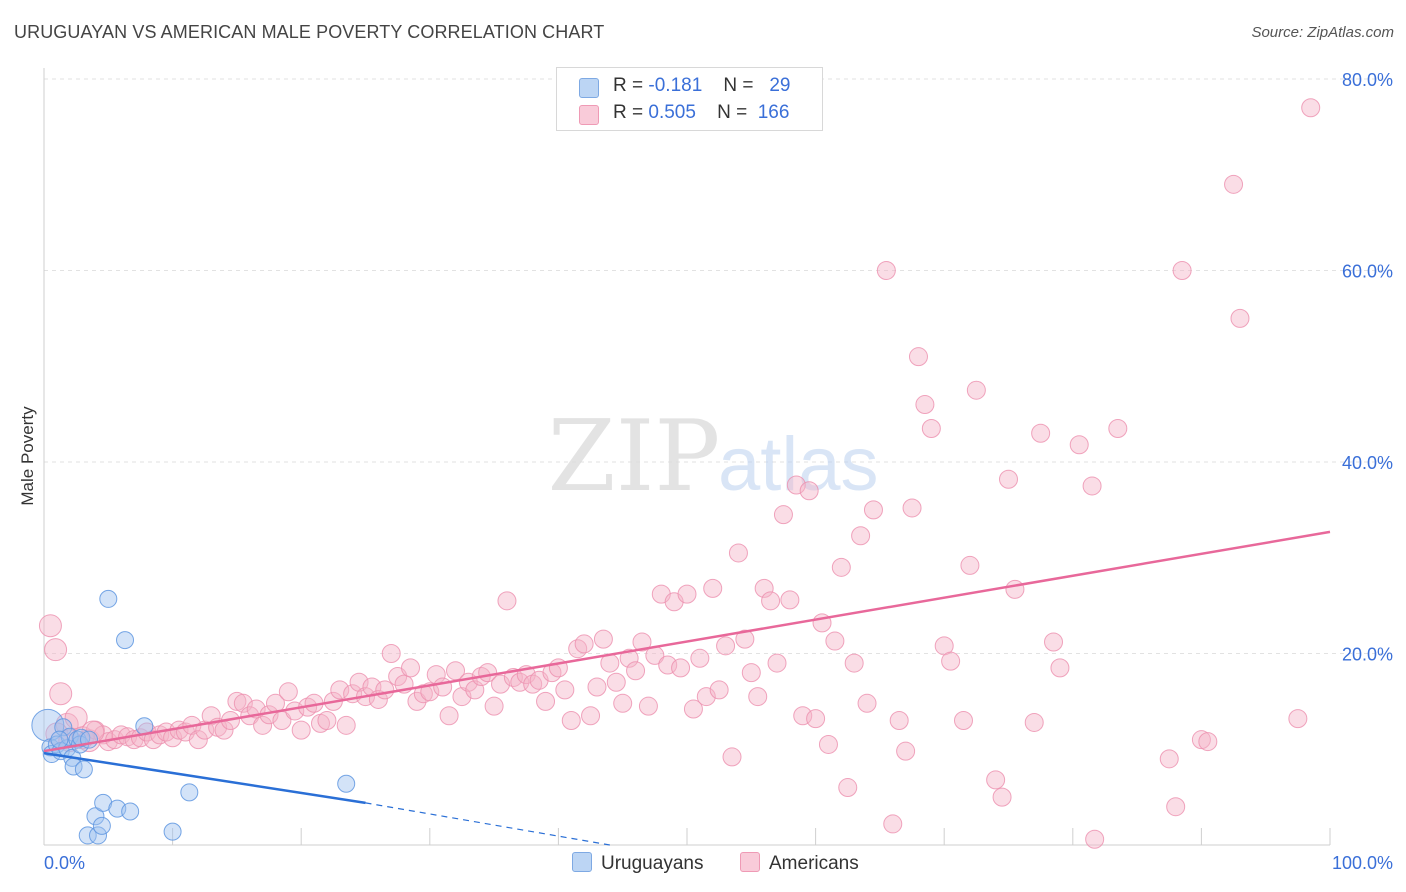 This screenshot has width=1406, height=892. Describe the element at coordinates (780, 85) in the screenshot. I see `n-value-uruguayans: 29` at that location.